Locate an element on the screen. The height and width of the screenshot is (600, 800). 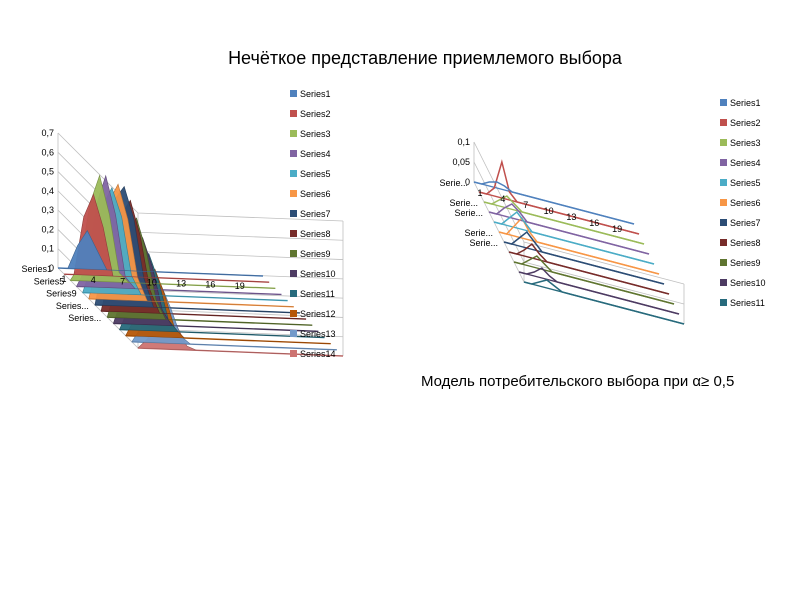
x-tick-label: 7 is located at coordinates (122, 281).